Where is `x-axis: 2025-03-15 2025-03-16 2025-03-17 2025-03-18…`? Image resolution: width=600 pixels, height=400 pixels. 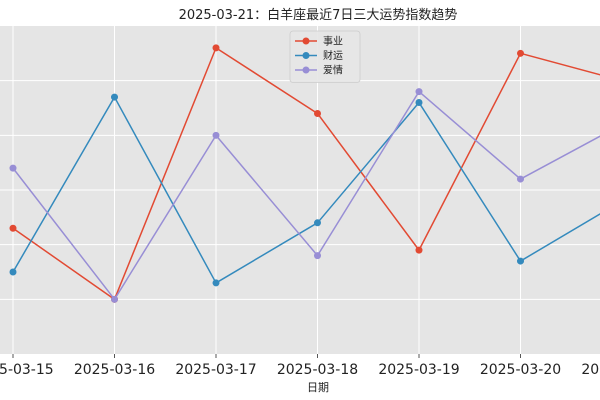
x-axis: 2025-03-15 2025-03-16 2025-03-17 2025-03-18… is located at coordinates (300, 366).